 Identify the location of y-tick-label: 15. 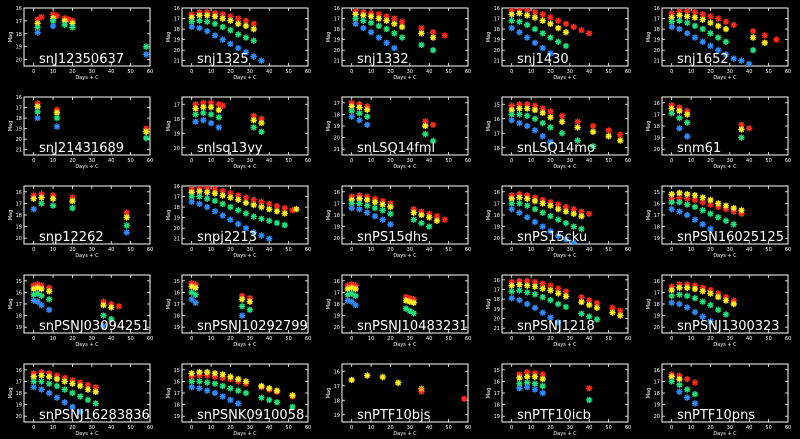
(177, 371).